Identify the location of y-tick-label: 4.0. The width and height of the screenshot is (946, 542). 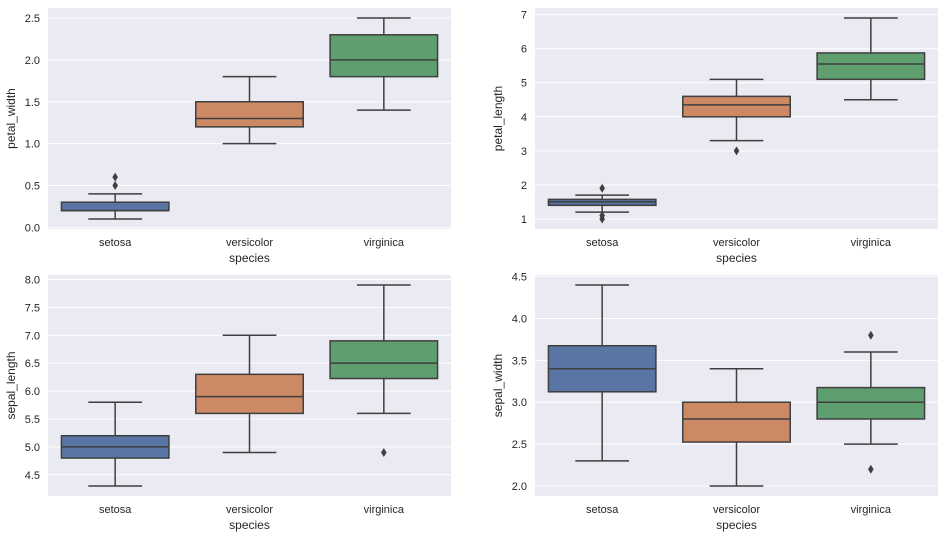
(519, 320).